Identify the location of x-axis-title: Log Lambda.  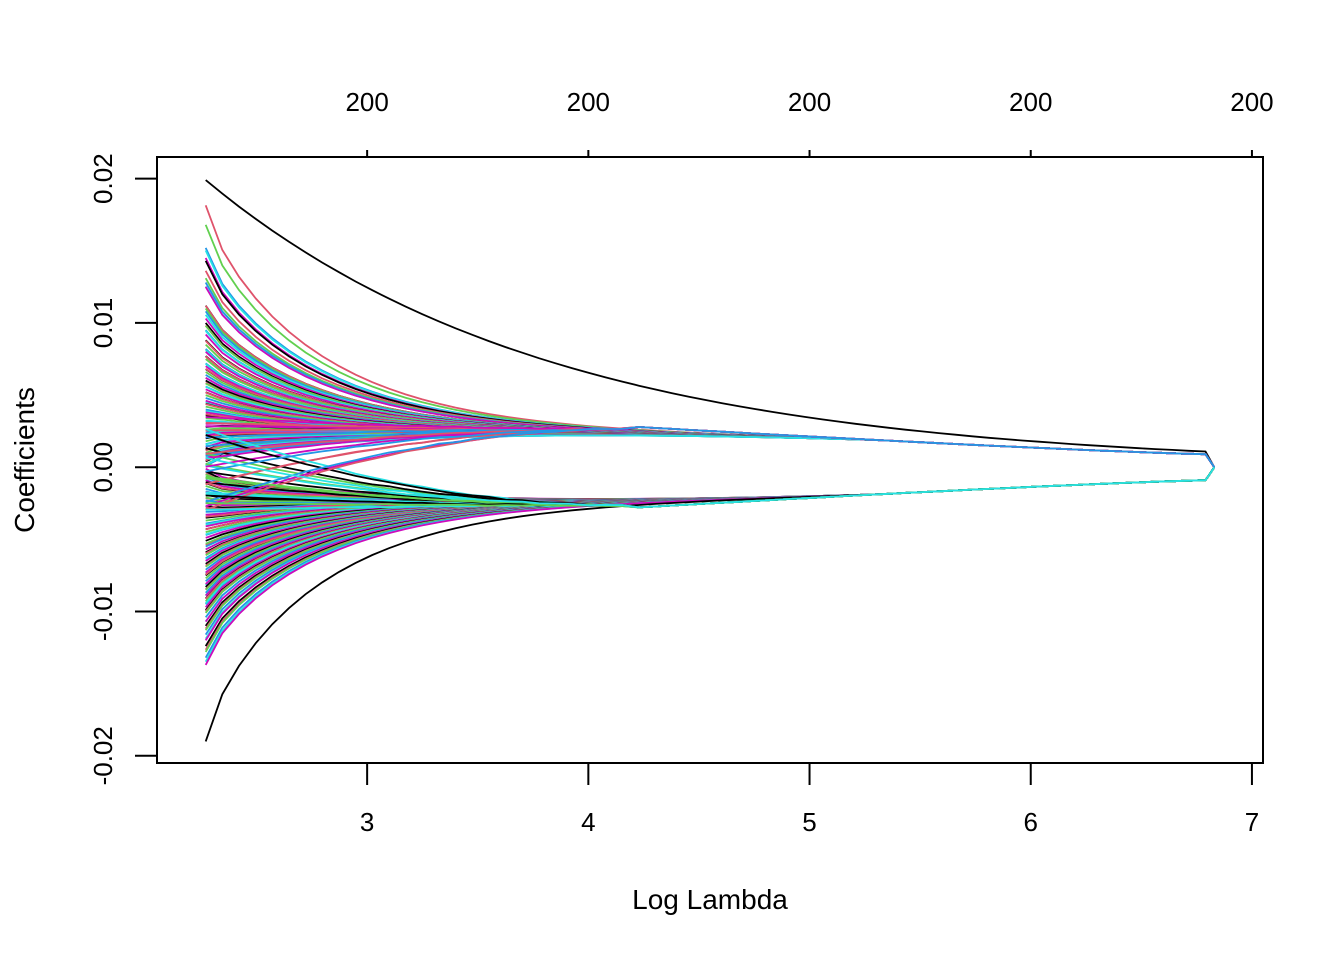
(710, 899).